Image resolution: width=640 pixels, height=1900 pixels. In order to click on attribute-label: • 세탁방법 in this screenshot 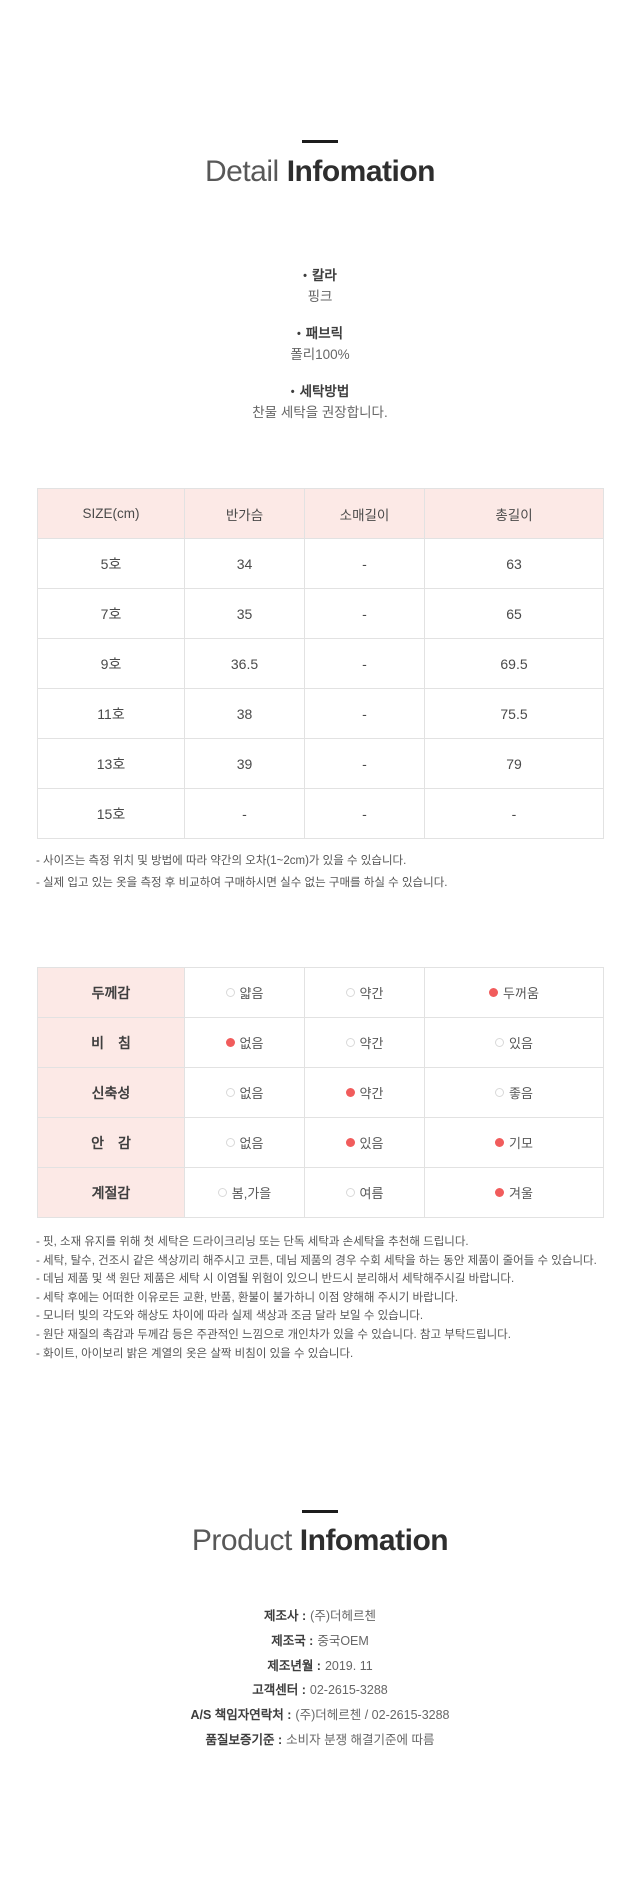, I will do `click(320, 392)`.